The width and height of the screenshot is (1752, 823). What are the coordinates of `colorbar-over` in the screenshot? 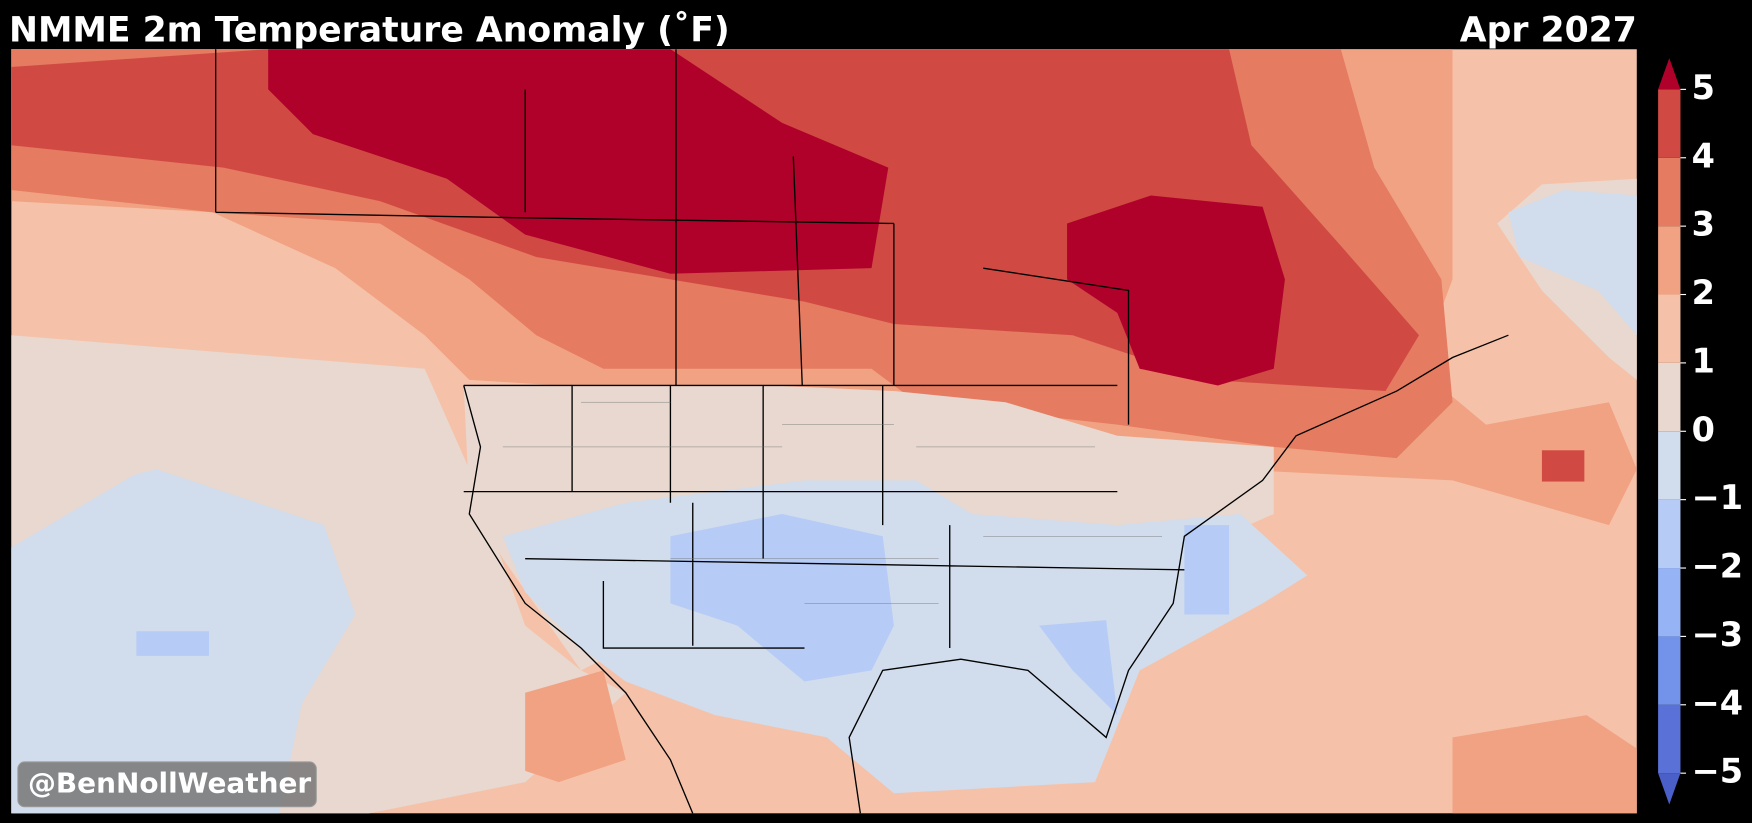 It's located at (1669, 74).